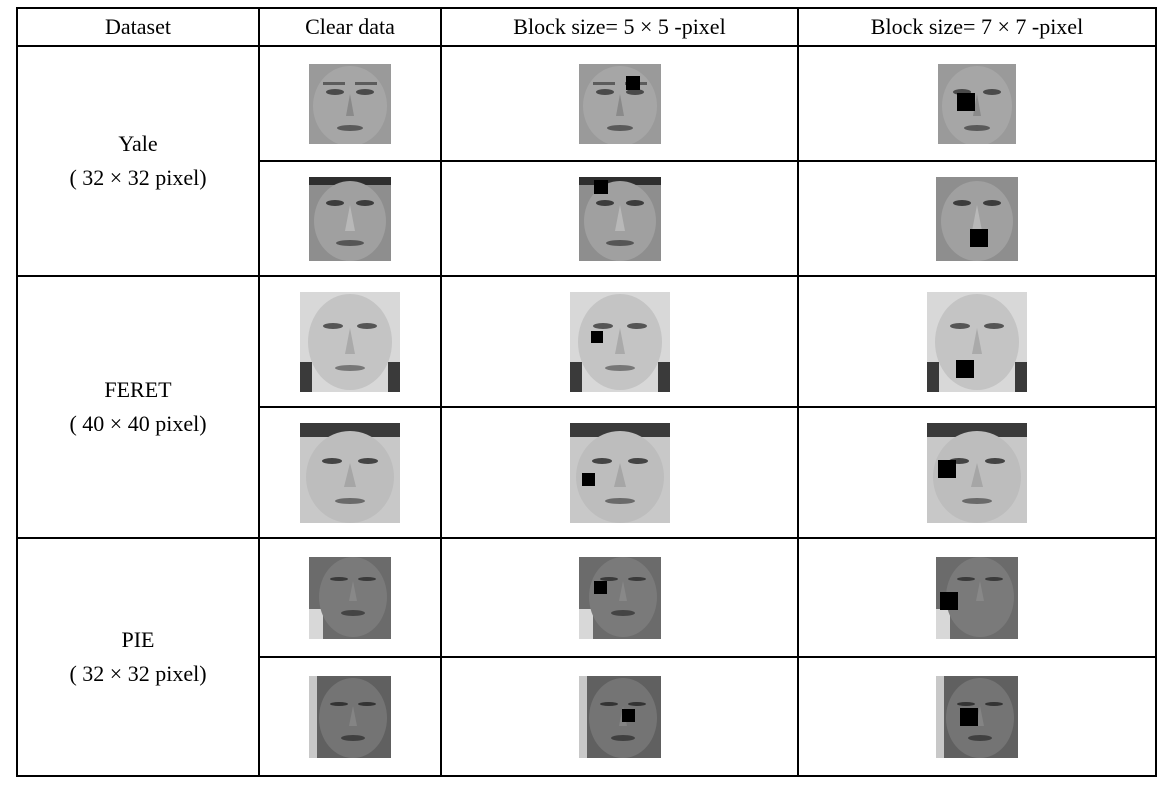 The image size is (1168, 792). I want to click on dataset-feret: FERET ( 40 × 40 pixel), so click(138, 407).